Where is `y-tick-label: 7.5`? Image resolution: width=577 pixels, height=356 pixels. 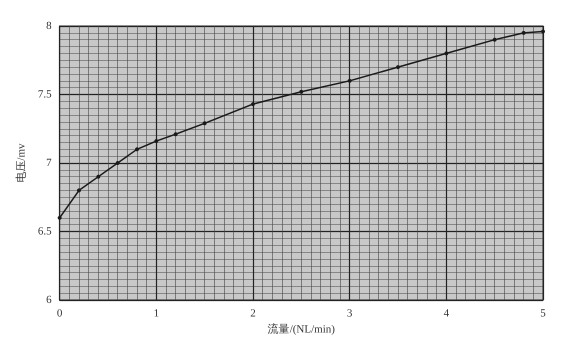 y-tick-label: 7.5 is located at coordinates (45, 94).